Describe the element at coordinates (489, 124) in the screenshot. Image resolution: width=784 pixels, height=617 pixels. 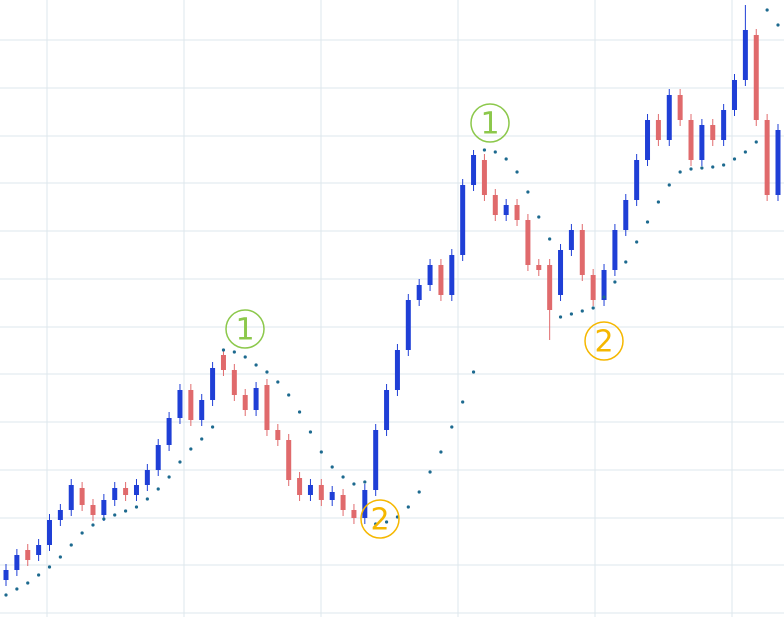
I see `annotation-label: 1` at that location.